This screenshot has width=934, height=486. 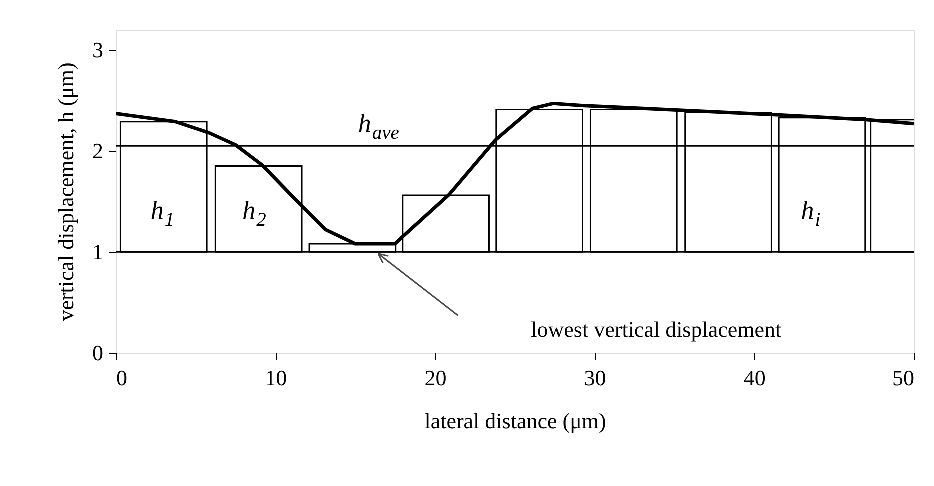 I want to click on x-tick-label: 50, so click(x=903, y=378).